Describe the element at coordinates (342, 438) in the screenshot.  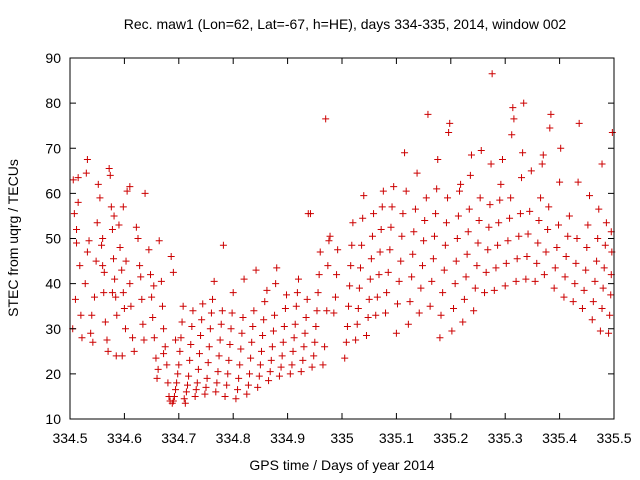
I see `x-tick-label: 335` at that location.